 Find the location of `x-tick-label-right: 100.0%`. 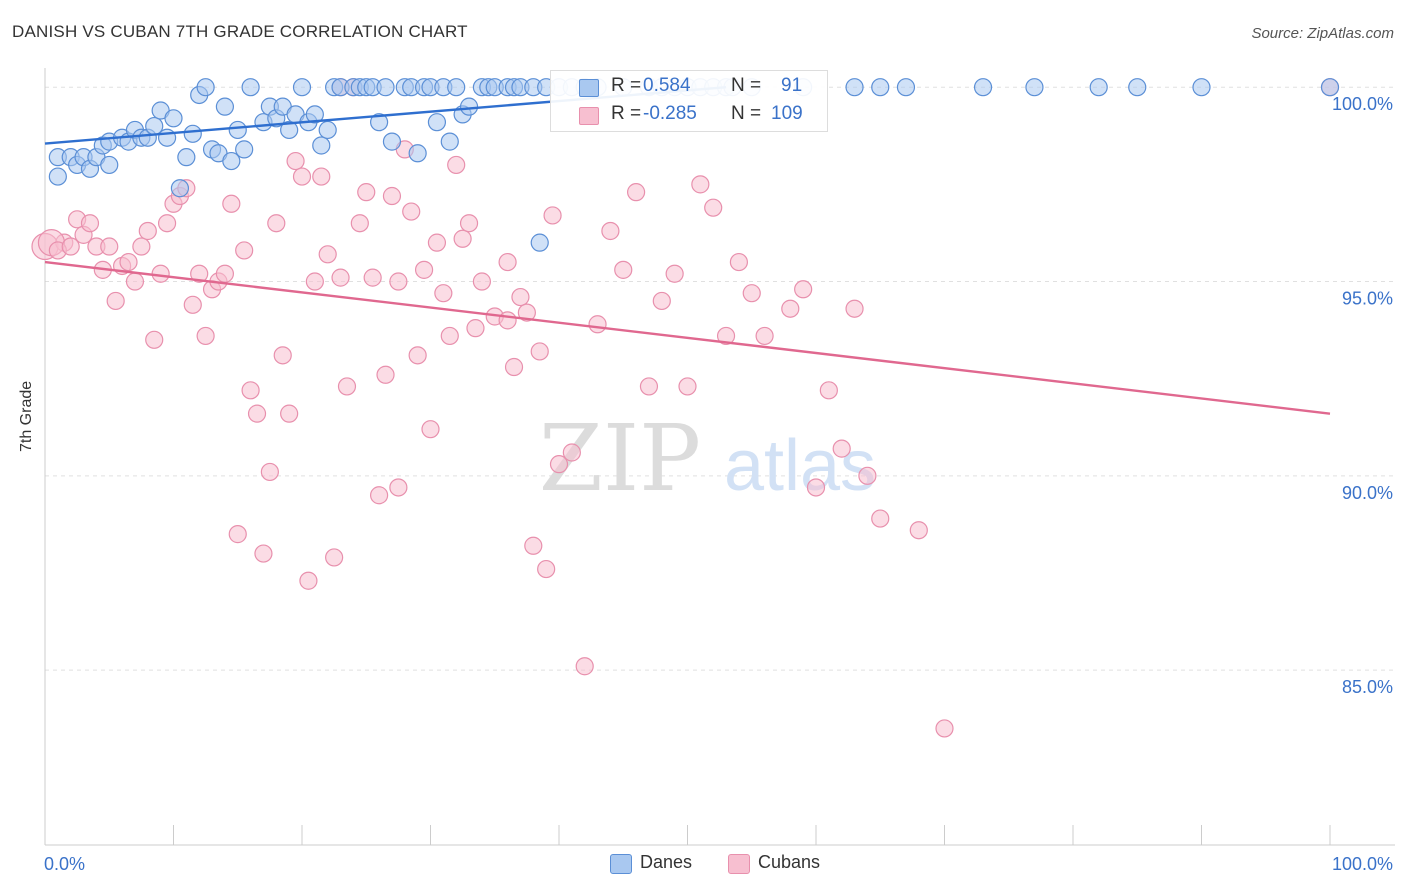

x-tick-label-right: 100.0% is located at coordinates (1362, 864).